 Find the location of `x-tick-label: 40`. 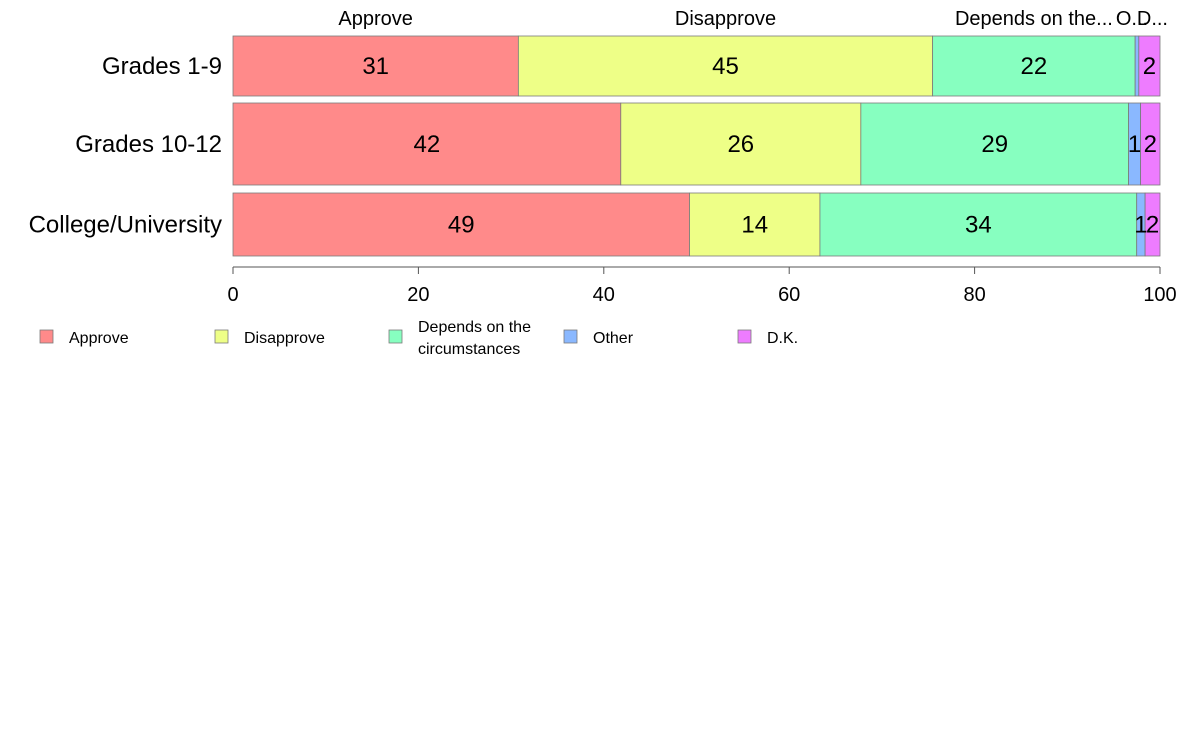

x-tick-label: 40 is located at coordinates (604, 295).